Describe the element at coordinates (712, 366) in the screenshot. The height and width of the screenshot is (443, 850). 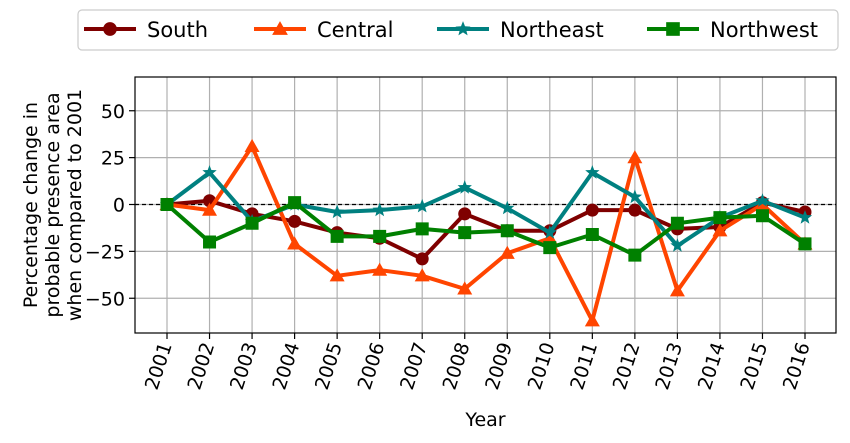
I see `x-tick-label: 2014` at that location.